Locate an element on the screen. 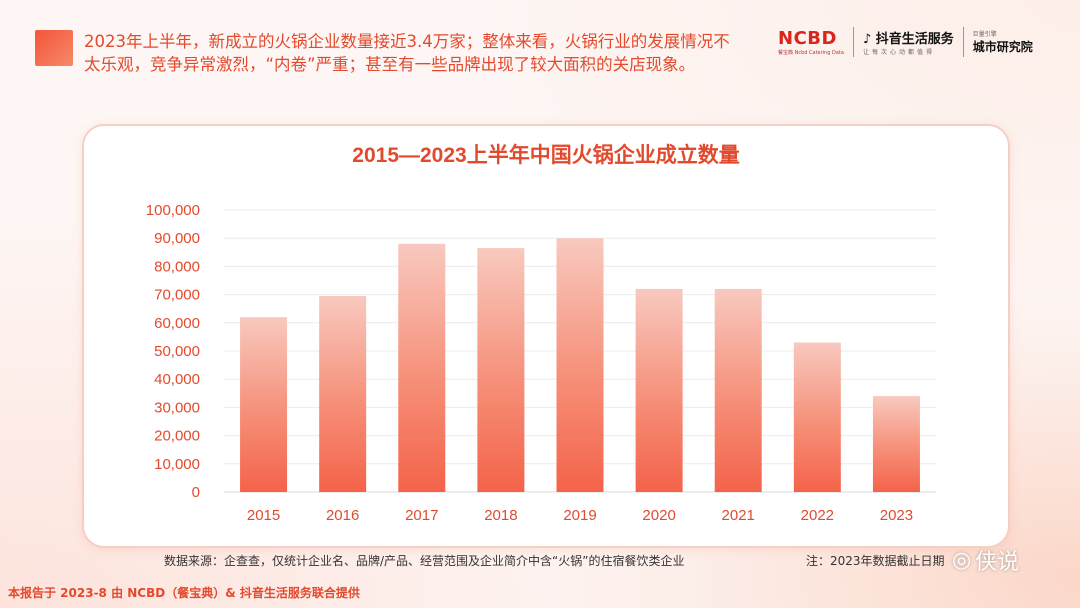 The width and height of the screenshot is (1080, 608). y-tick-label: 70,000 is located at coordinates (177, 295).